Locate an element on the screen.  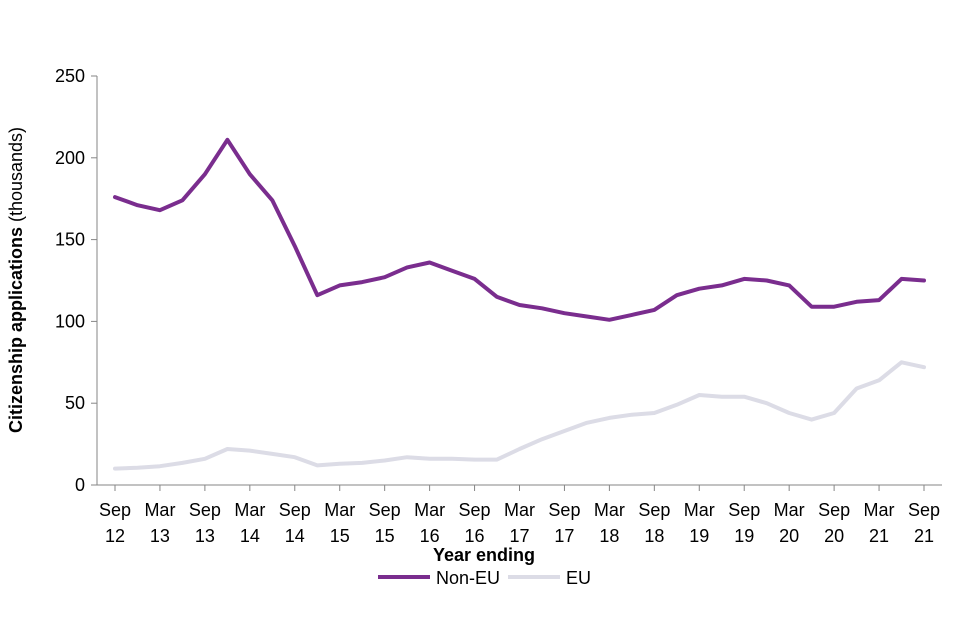
y-tick-label: 150 is located at coordinates (70, 240).